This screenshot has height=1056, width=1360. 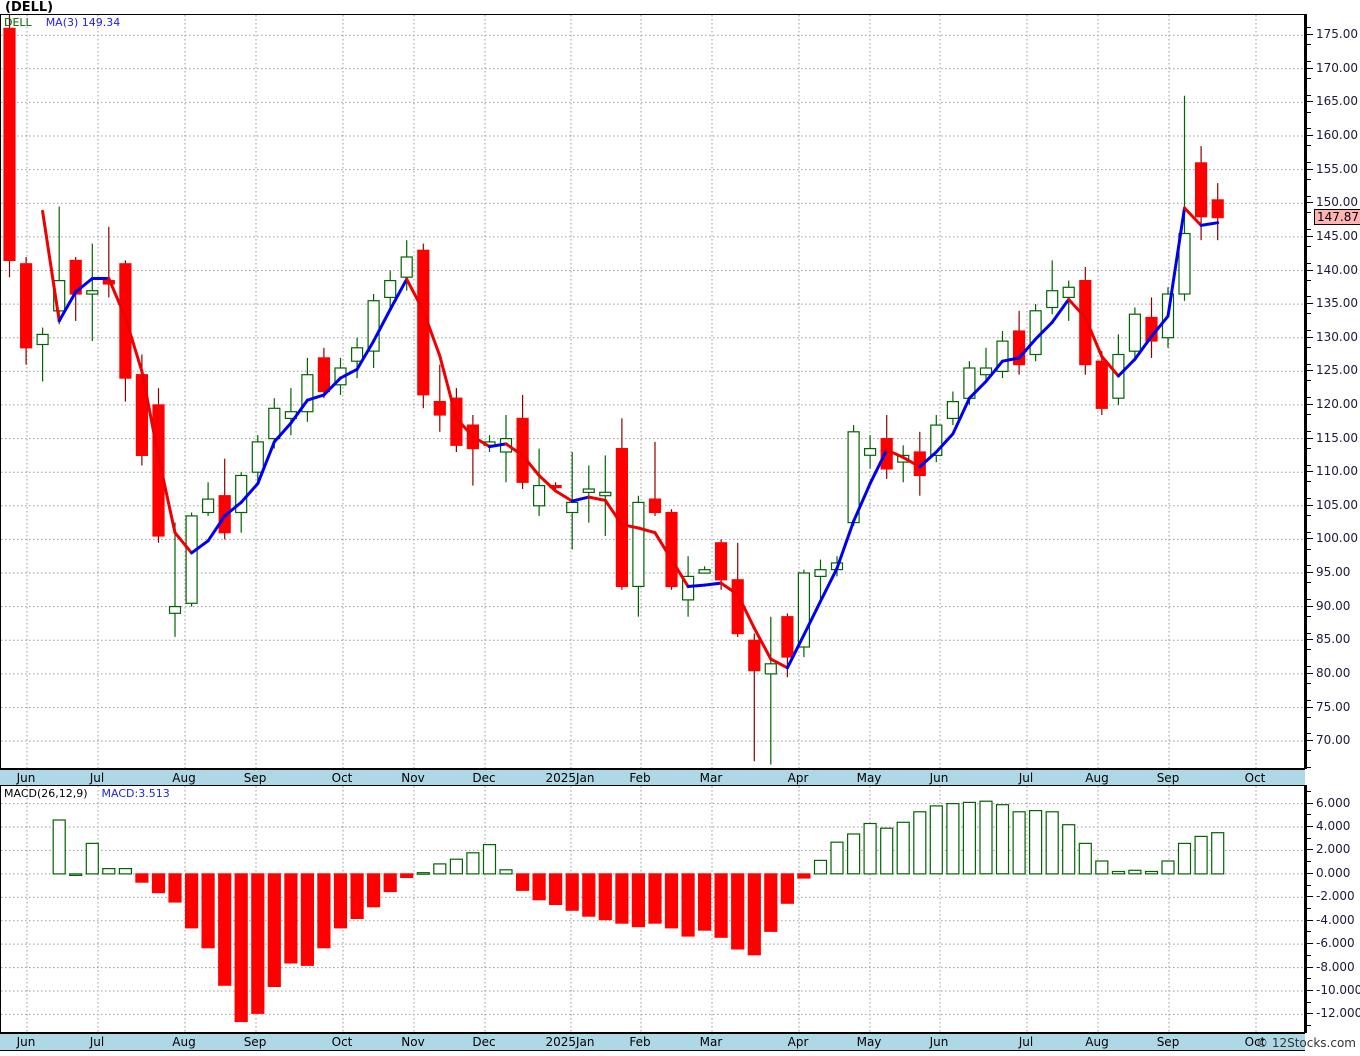 What do you see at coordinates (484, 778) in the screenshot?
I see `x-axis-month-label: Dec` at bounding box center [484, 778].